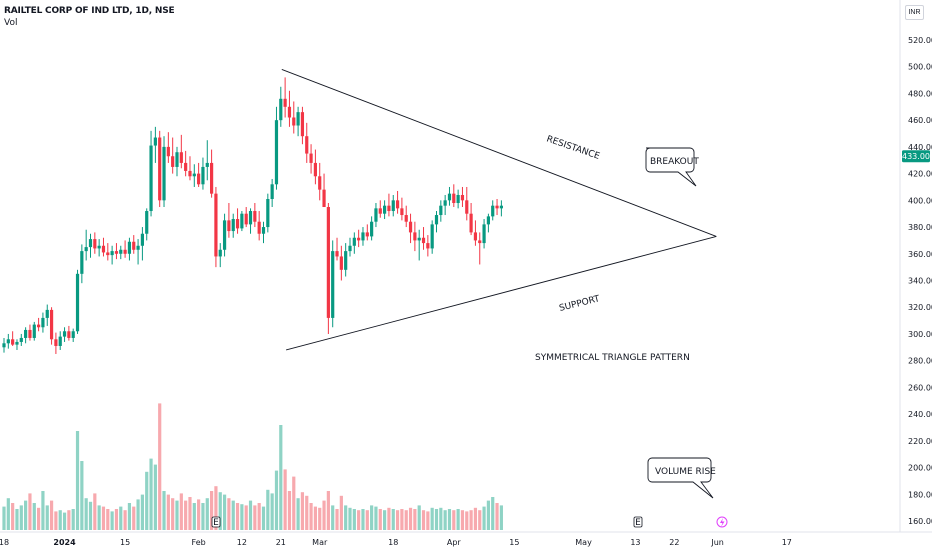 The width and height of the screenshot is (932, 550). I want to click on symbol-title: RAILTEL CORP OF IND LTD, 1D, NSE, so click(89, 11).